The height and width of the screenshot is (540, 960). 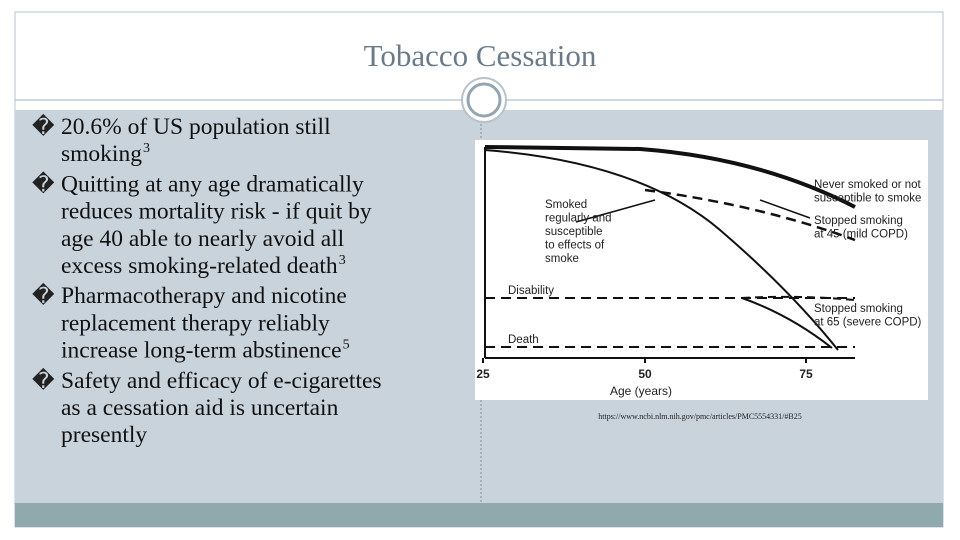 I want to click on figure-label: smoke, so click(x=562, y=259).